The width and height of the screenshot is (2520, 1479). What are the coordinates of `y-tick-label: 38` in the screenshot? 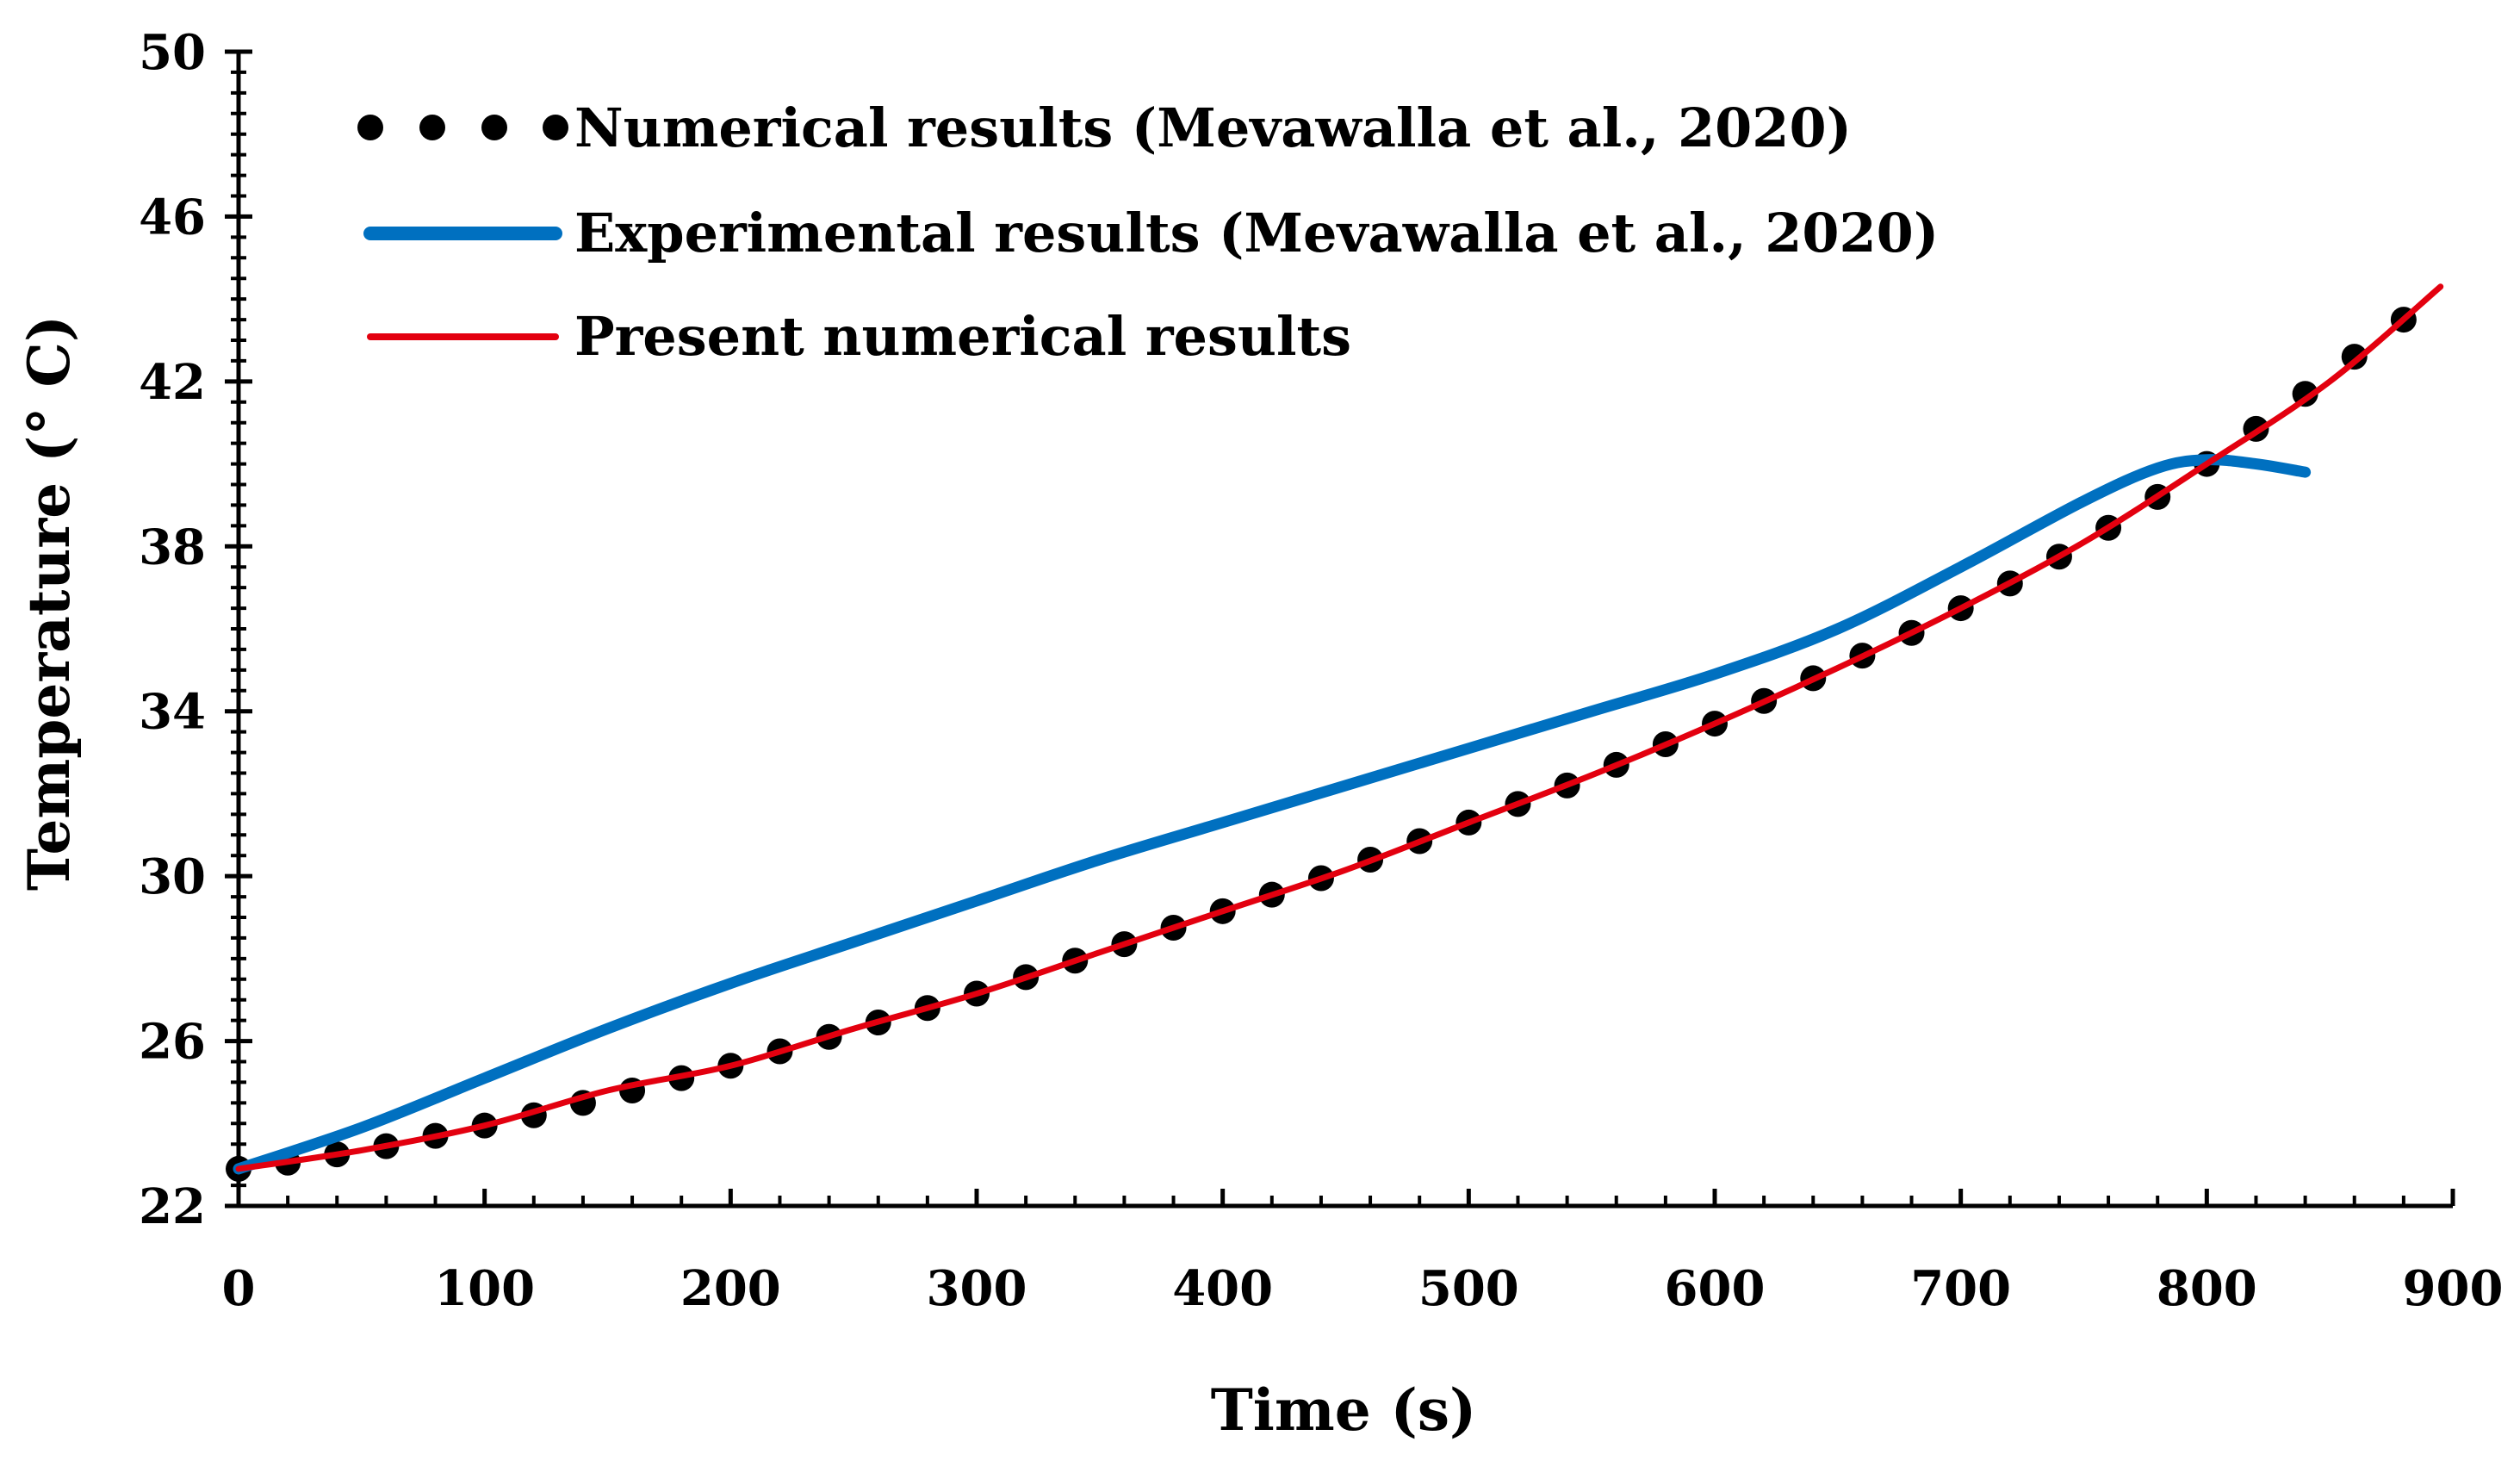 It's located at (173, 547).